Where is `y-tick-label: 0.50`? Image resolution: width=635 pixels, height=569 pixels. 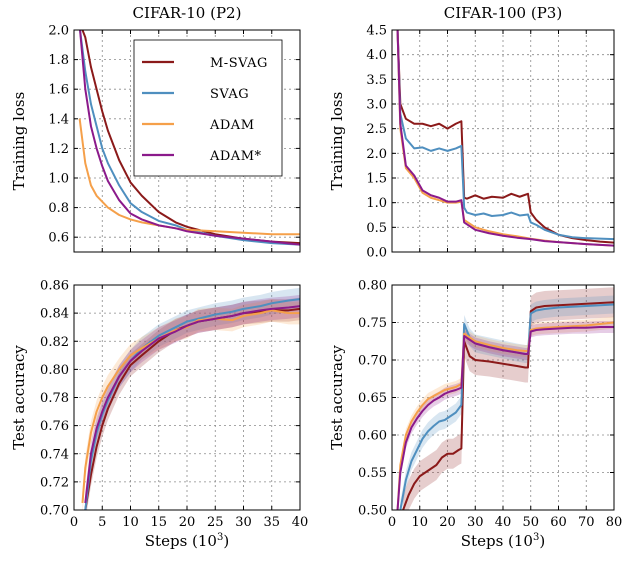
y-tick-label: 0.50 is located at coordinates (372, 511).